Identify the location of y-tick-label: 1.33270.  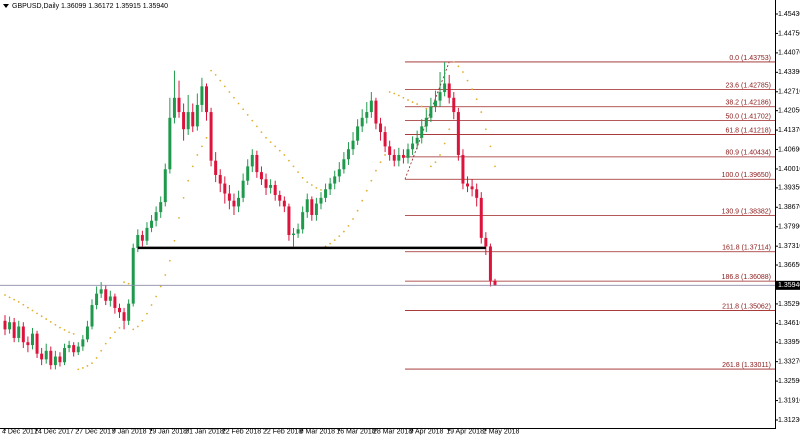
(789, 362).